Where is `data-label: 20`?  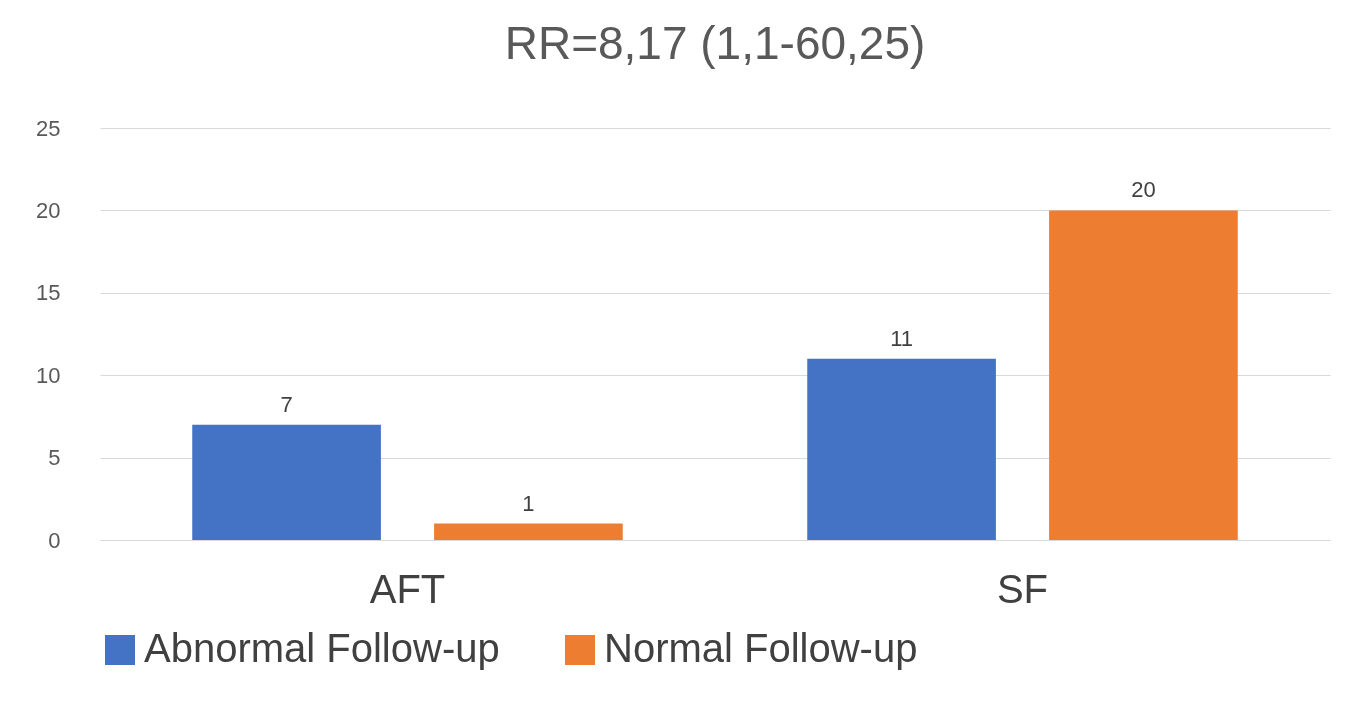
data-label: 20 is located at coordinates (1143, 190).